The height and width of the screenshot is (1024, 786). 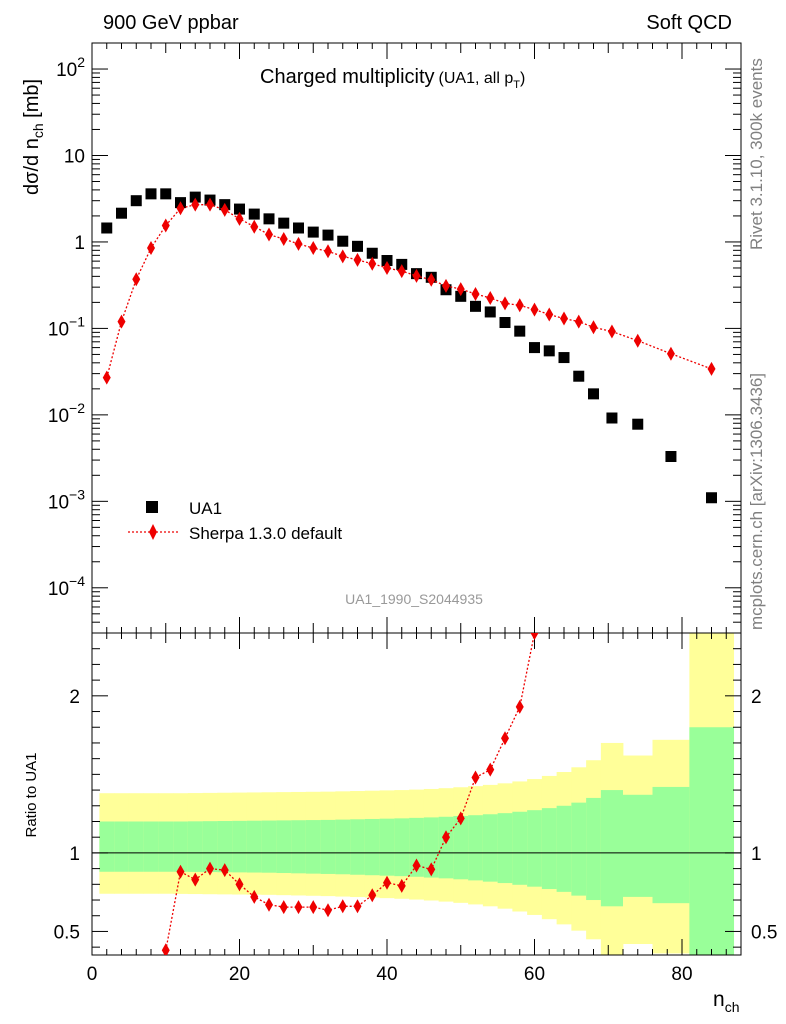 I want to click on main-y-tick-label: 10⁻⁴, so click(x=66, y=586).